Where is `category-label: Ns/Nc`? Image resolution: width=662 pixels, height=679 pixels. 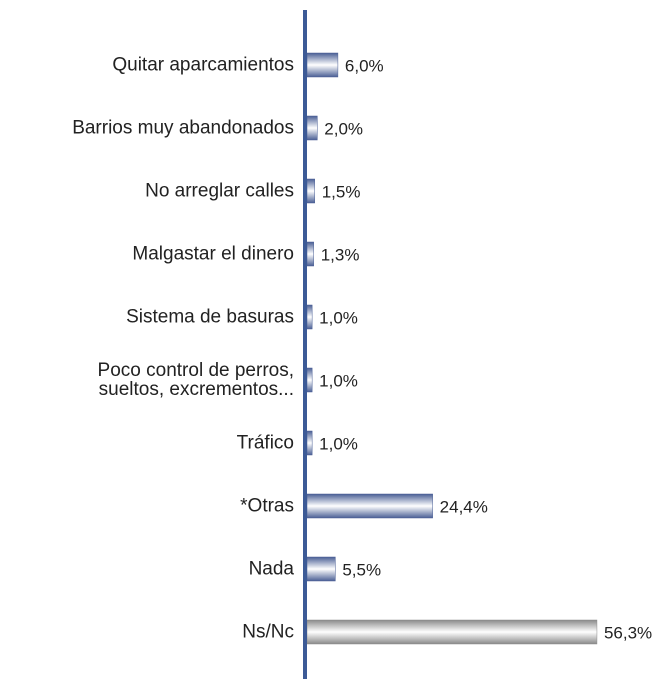 category-label: Ns/Nc is located at coordinates (268, 632).